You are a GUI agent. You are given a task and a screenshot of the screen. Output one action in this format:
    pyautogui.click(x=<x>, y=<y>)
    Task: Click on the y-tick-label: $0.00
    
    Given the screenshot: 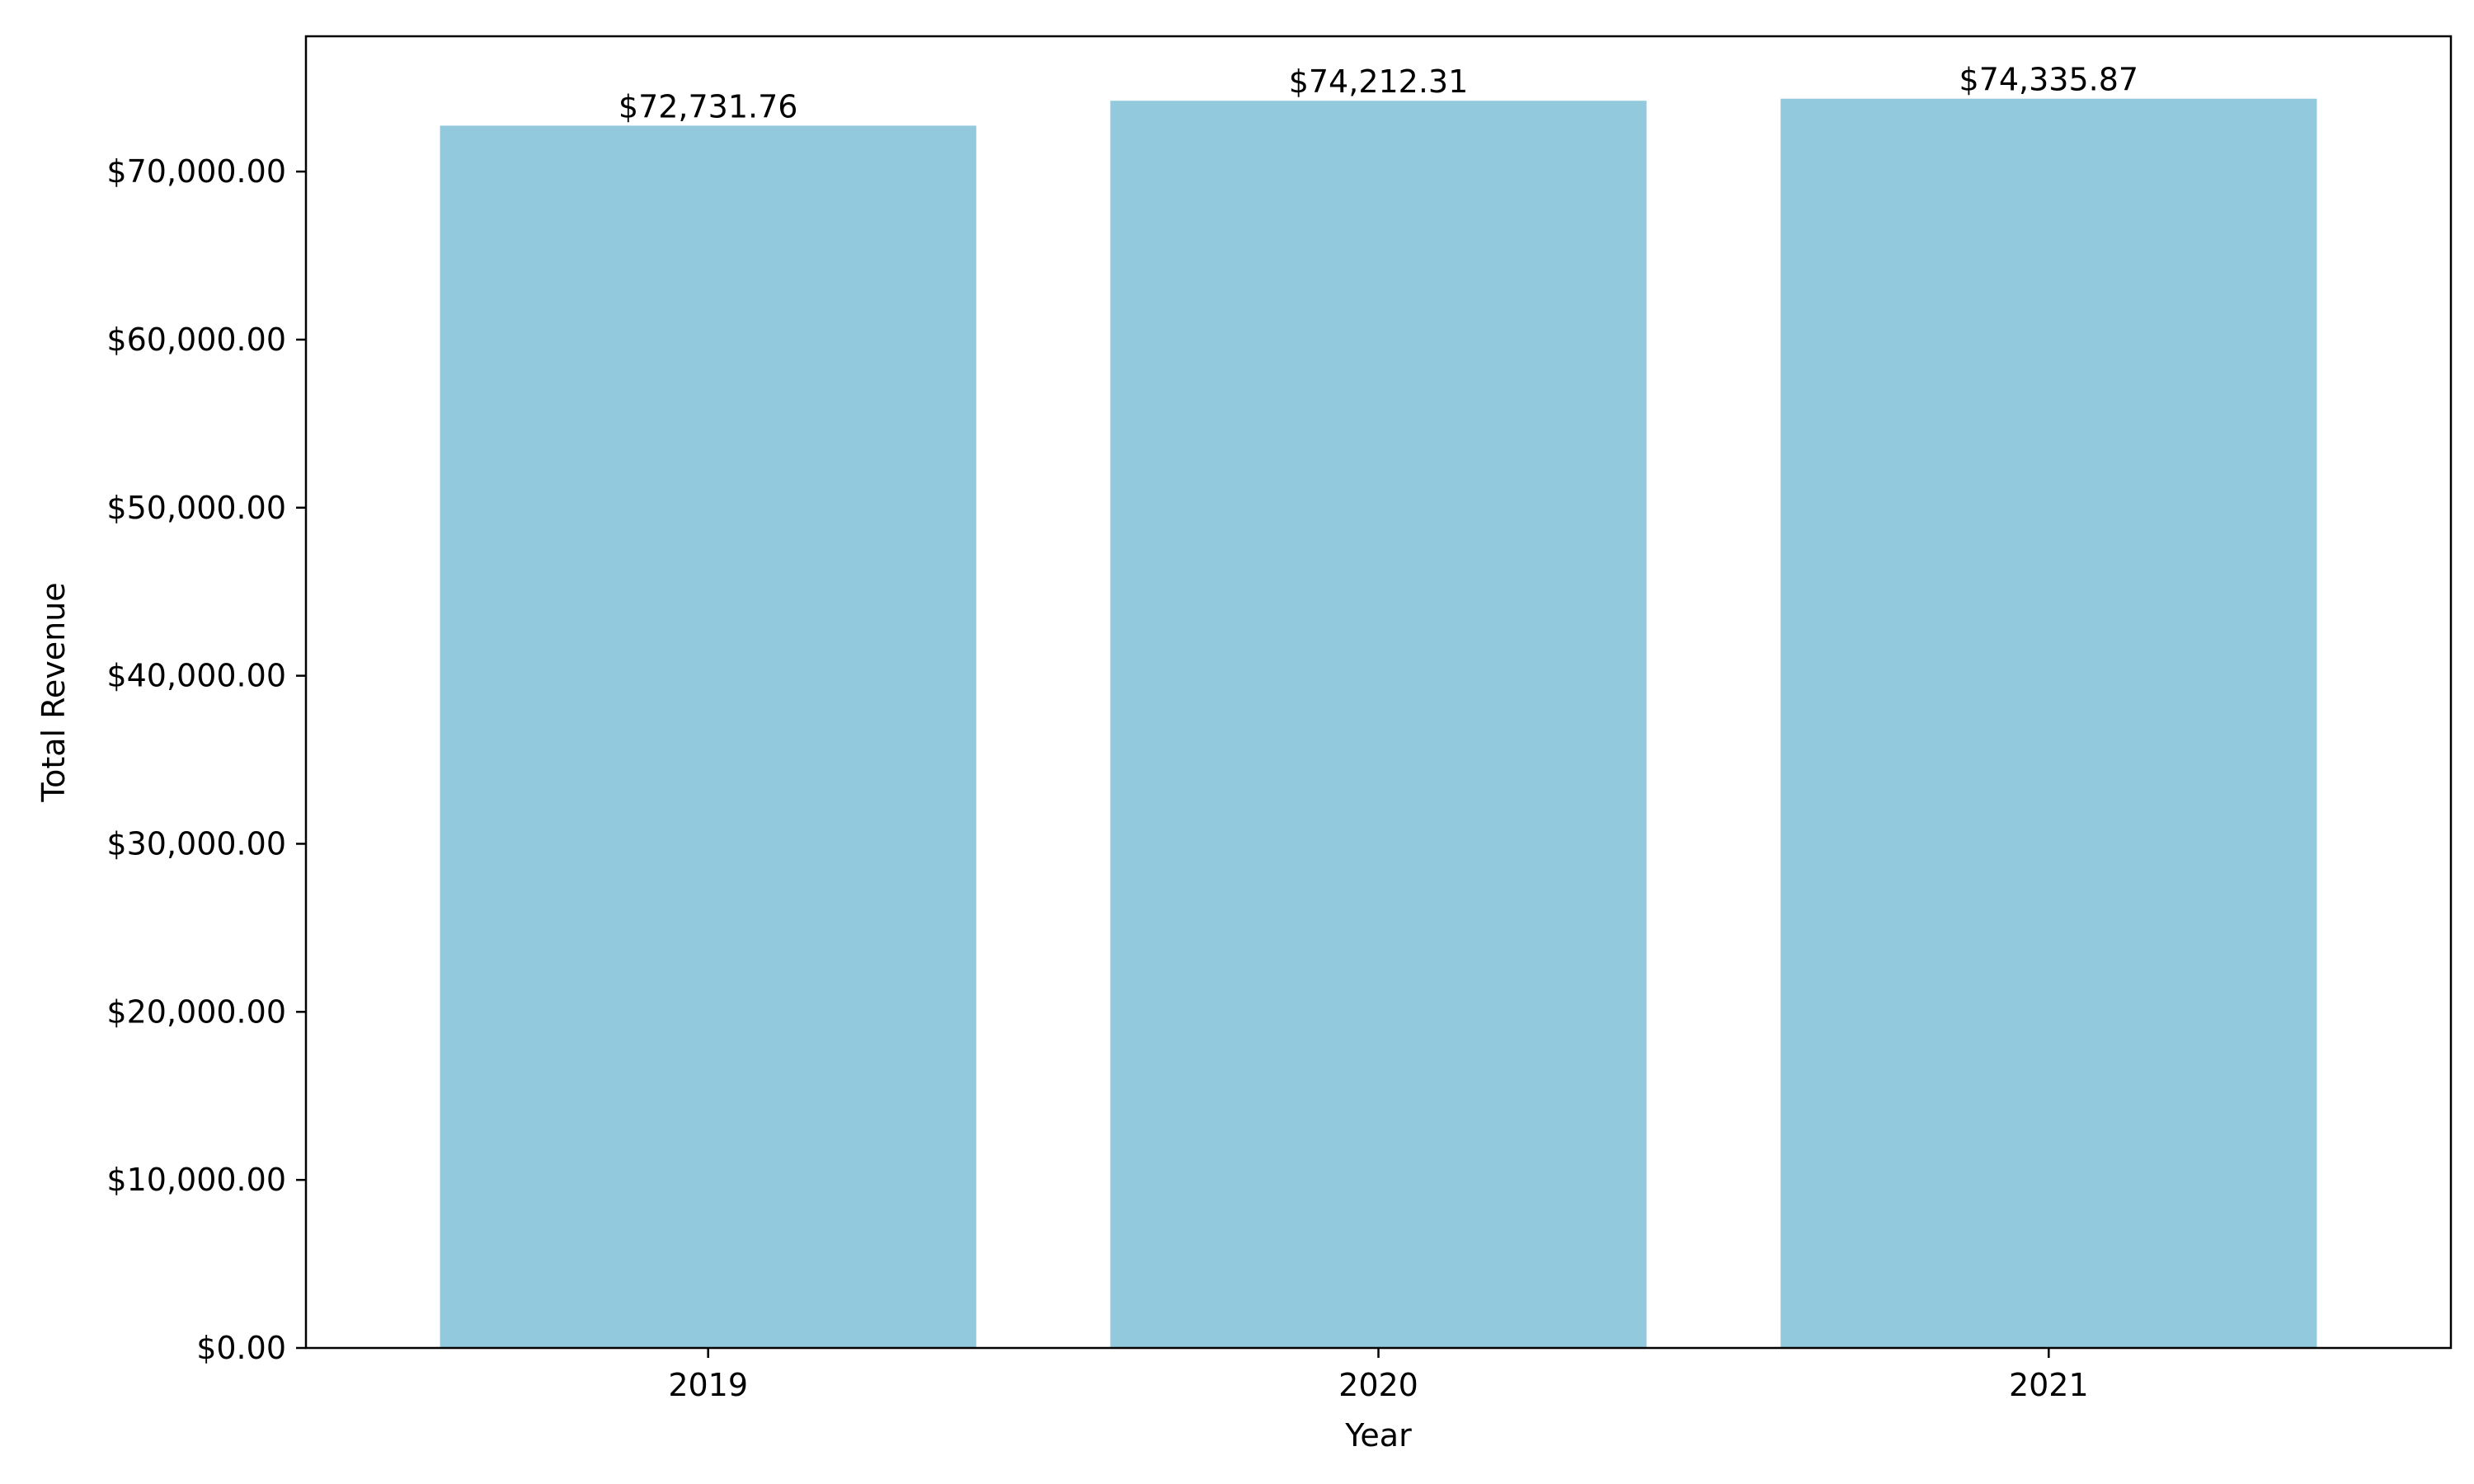 What is the action you would take?
    pyautogui.click(x=241, y=1348)
    